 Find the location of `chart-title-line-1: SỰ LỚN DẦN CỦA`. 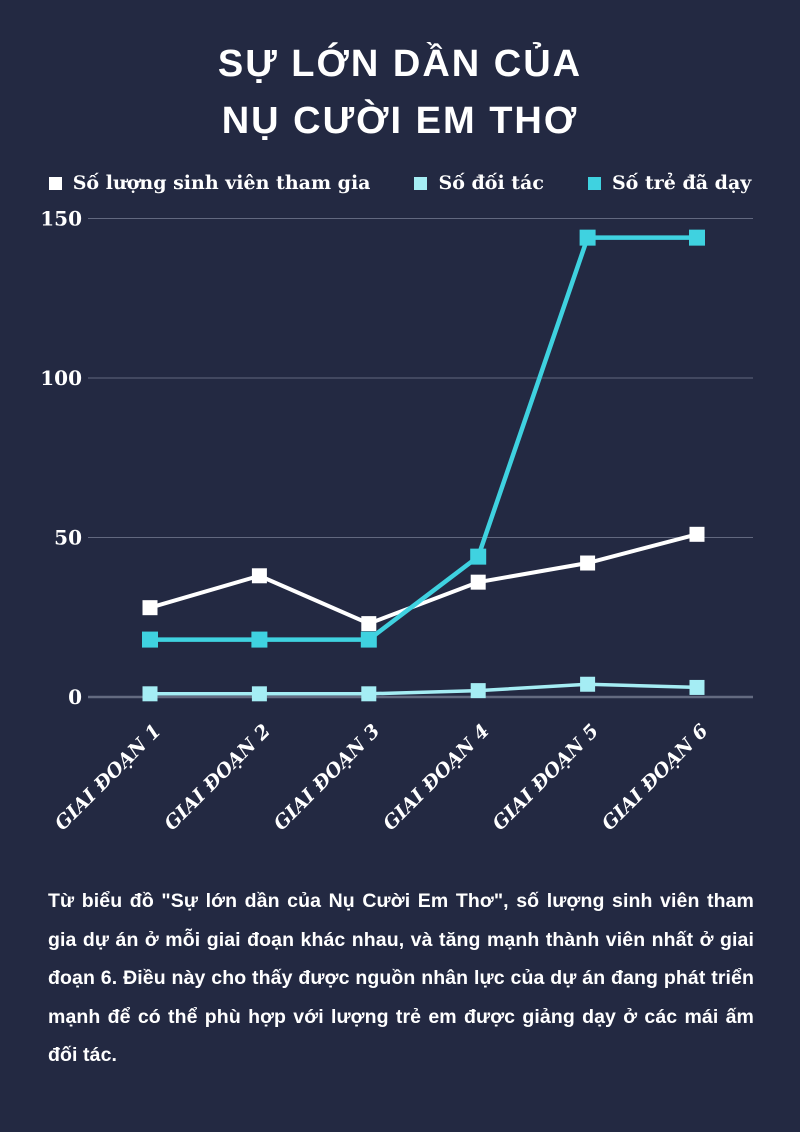

chart-title-line-1: SỰ LỚN DẦN CỦA is located at coordinates (400, 64).